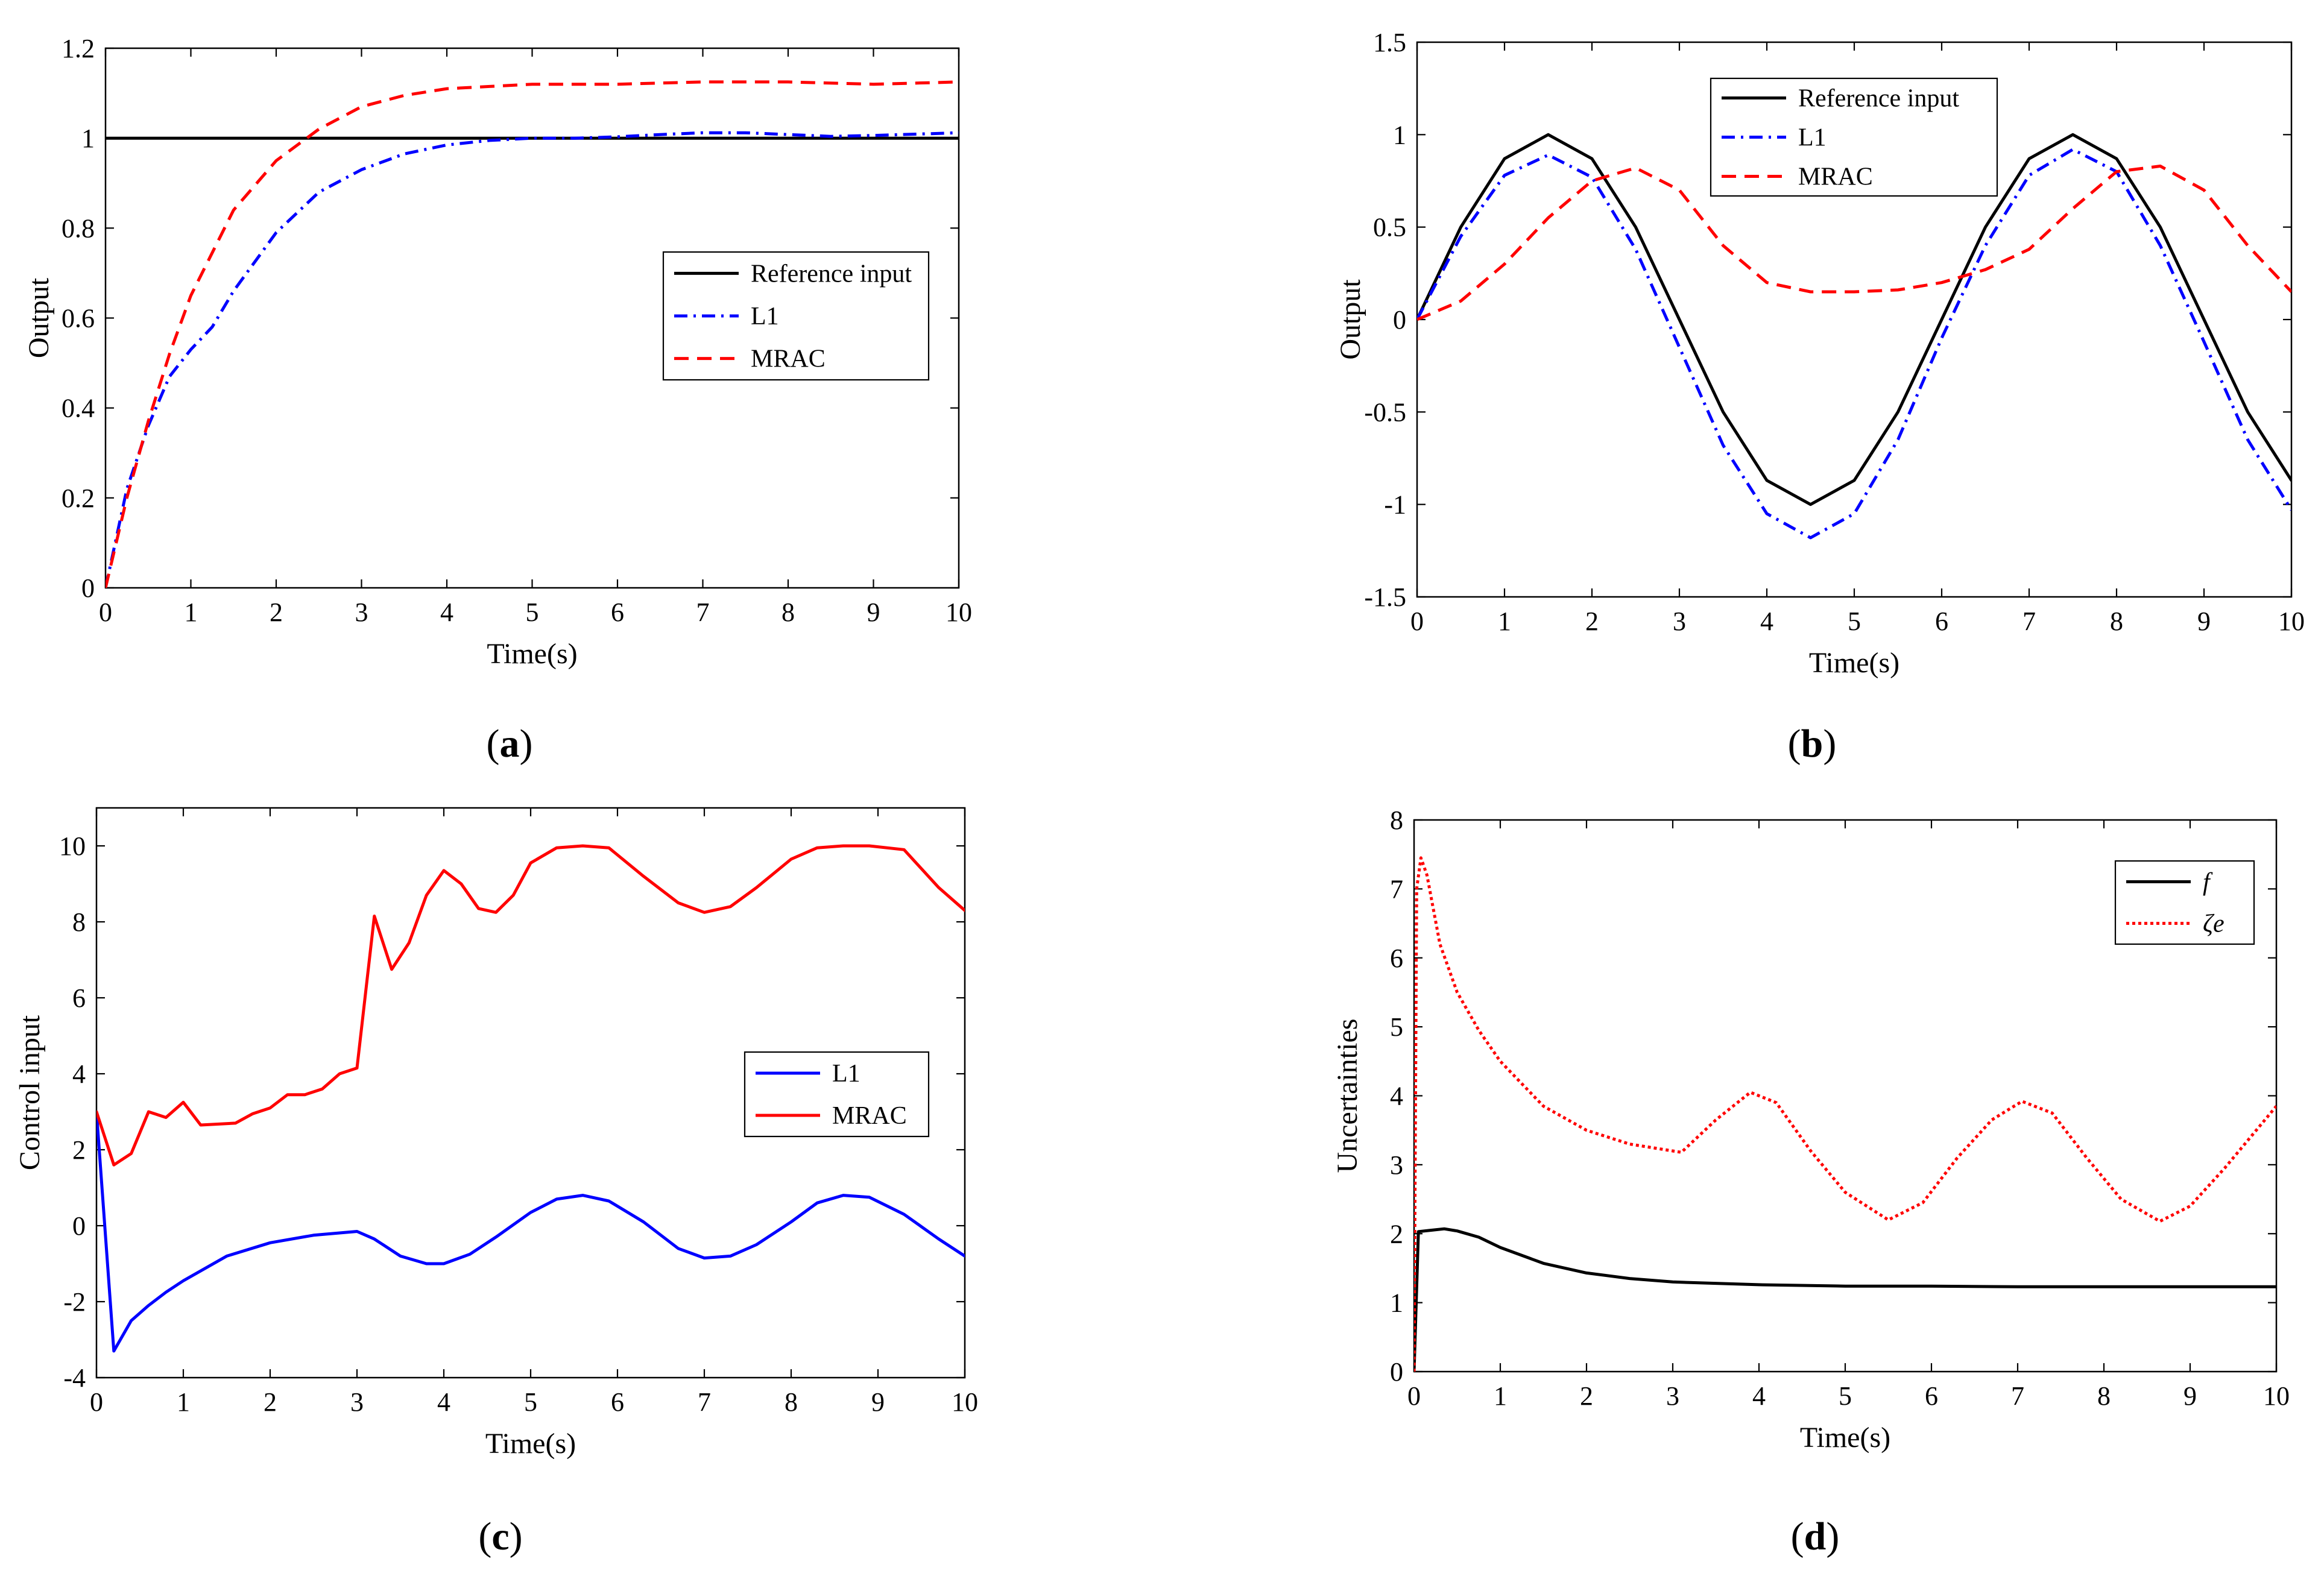 The height and width of the screenshot is (1579, 2324). I want to click on y-tick-label: 0.5, so click(1389, 227).